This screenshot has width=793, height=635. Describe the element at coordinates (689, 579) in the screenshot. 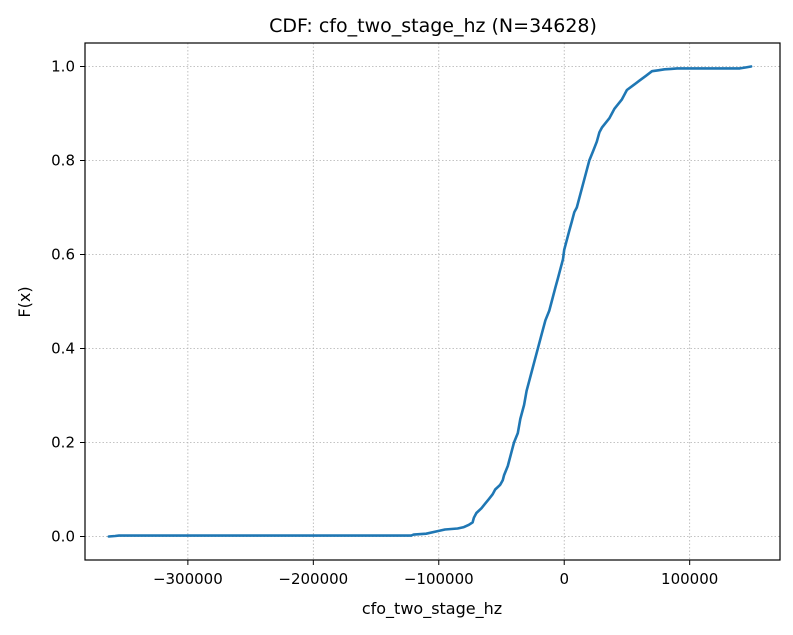

I see `x-tick-label: 100000` at that location.